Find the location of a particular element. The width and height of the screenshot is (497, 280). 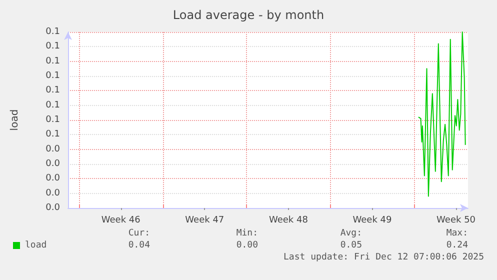

line-series is located at coordinates (442, 114).